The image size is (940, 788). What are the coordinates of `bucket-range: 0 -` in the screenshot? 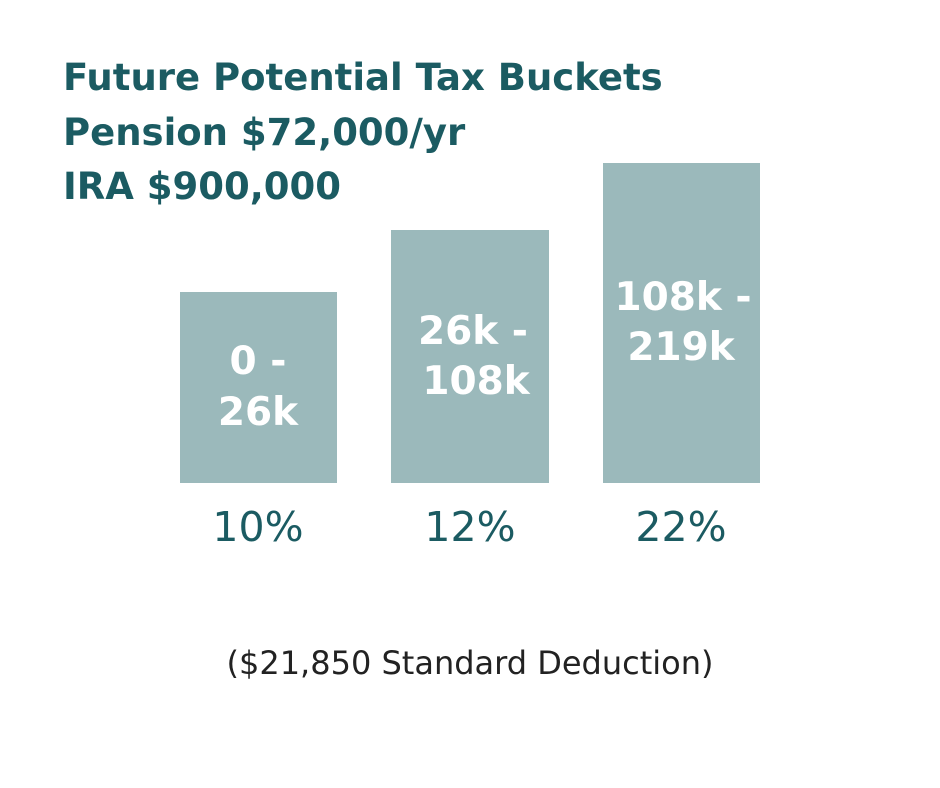 It's located at (258, 361).